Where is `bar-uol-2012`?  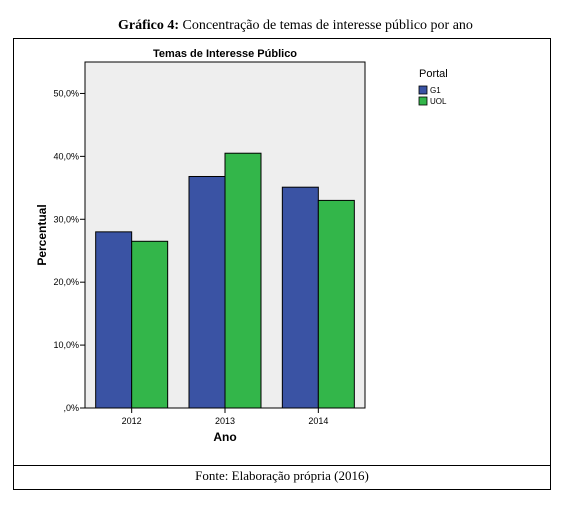
bar-uol-2012 is located at coordinates (150, 324).